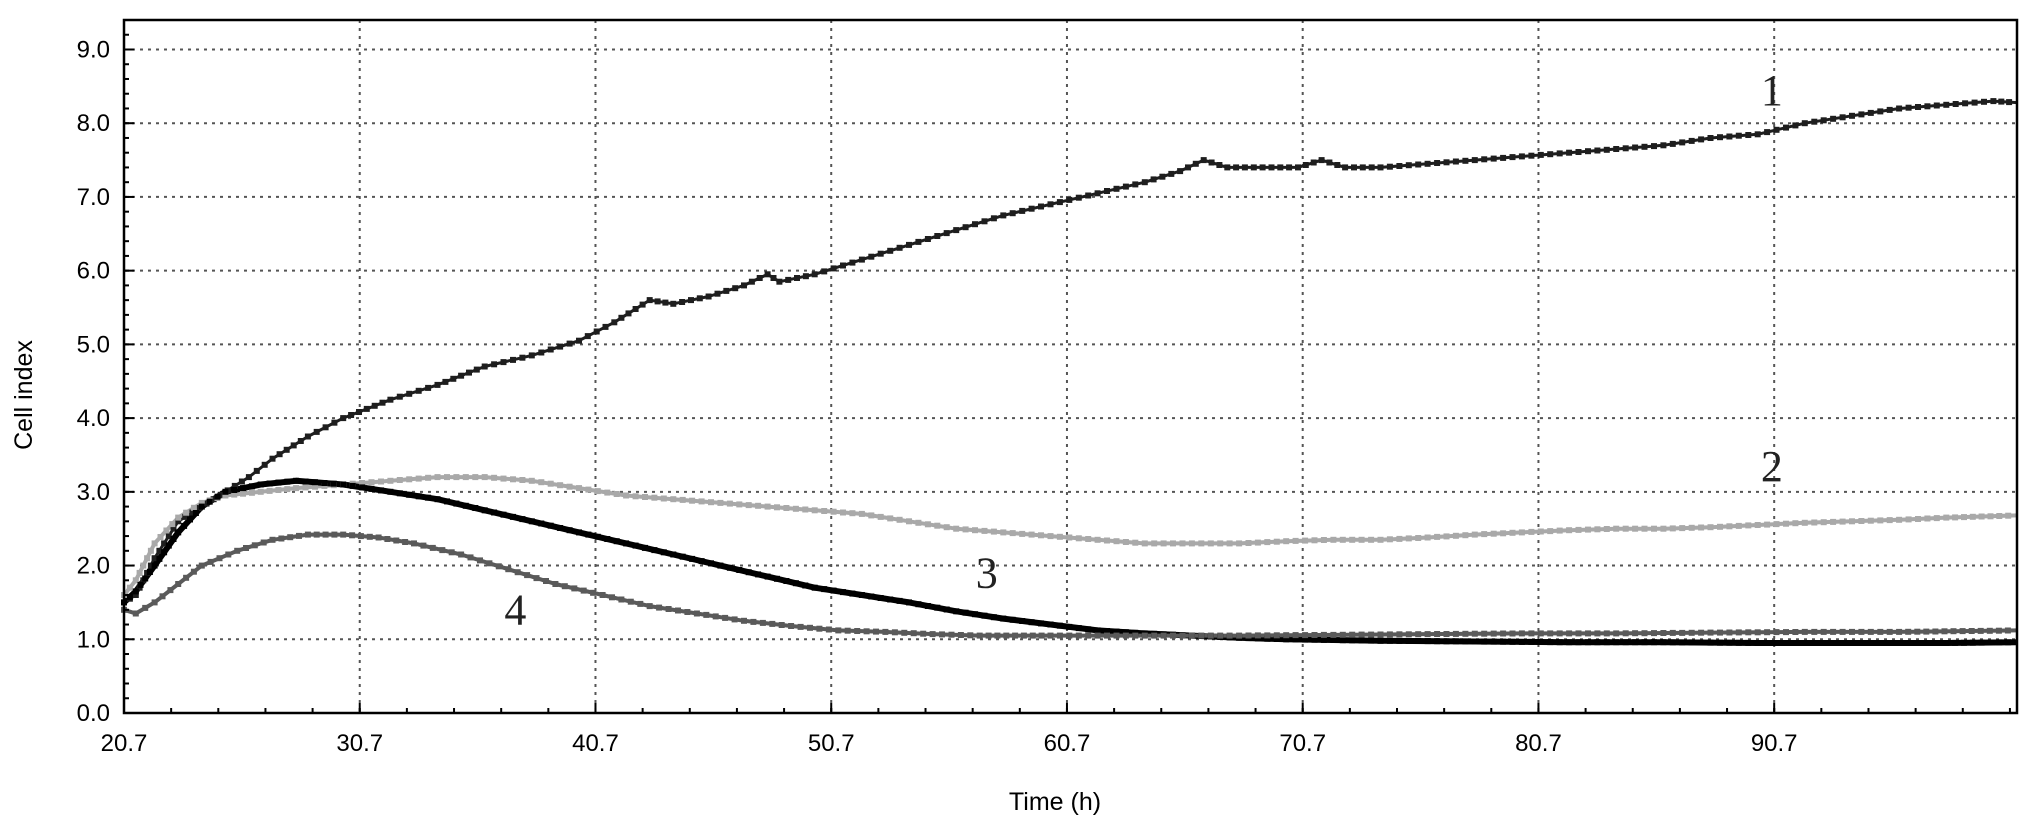  What do you see at coordinates (24, 395) in the screenshot?
I see `y-axis-title: Cell index` at bounding box center [24, 395].